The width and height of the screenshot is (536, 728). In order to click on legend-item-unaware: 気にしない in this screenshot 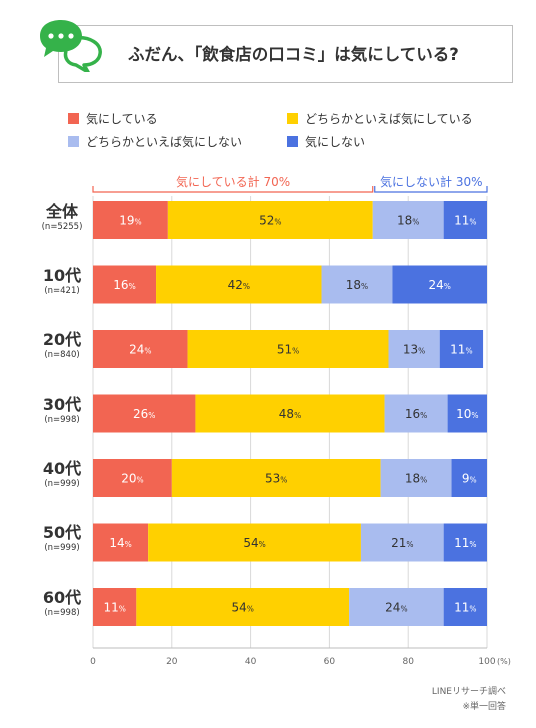, I will do `click(326, 141)`.